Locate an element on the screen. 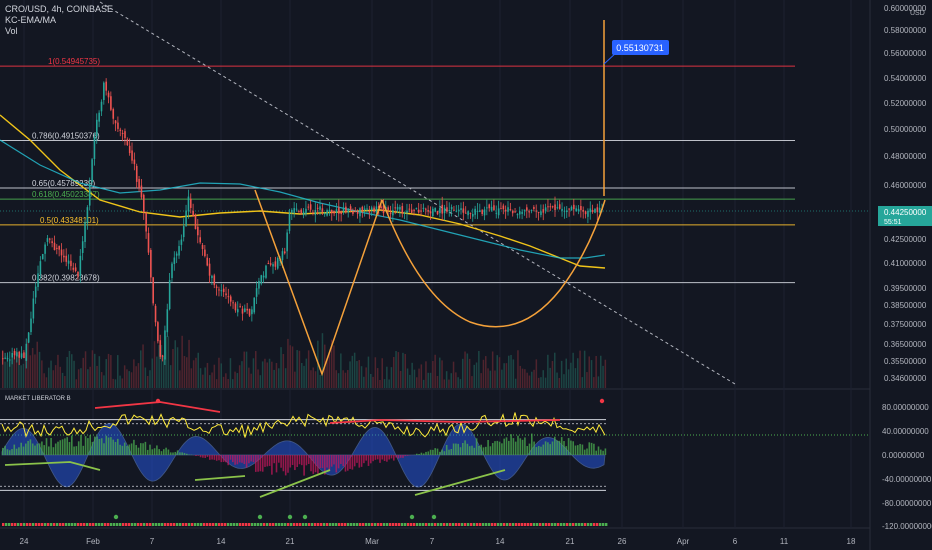 The image size is (932, 550). double-bottom-v-left is located at coordinates (318, 283).